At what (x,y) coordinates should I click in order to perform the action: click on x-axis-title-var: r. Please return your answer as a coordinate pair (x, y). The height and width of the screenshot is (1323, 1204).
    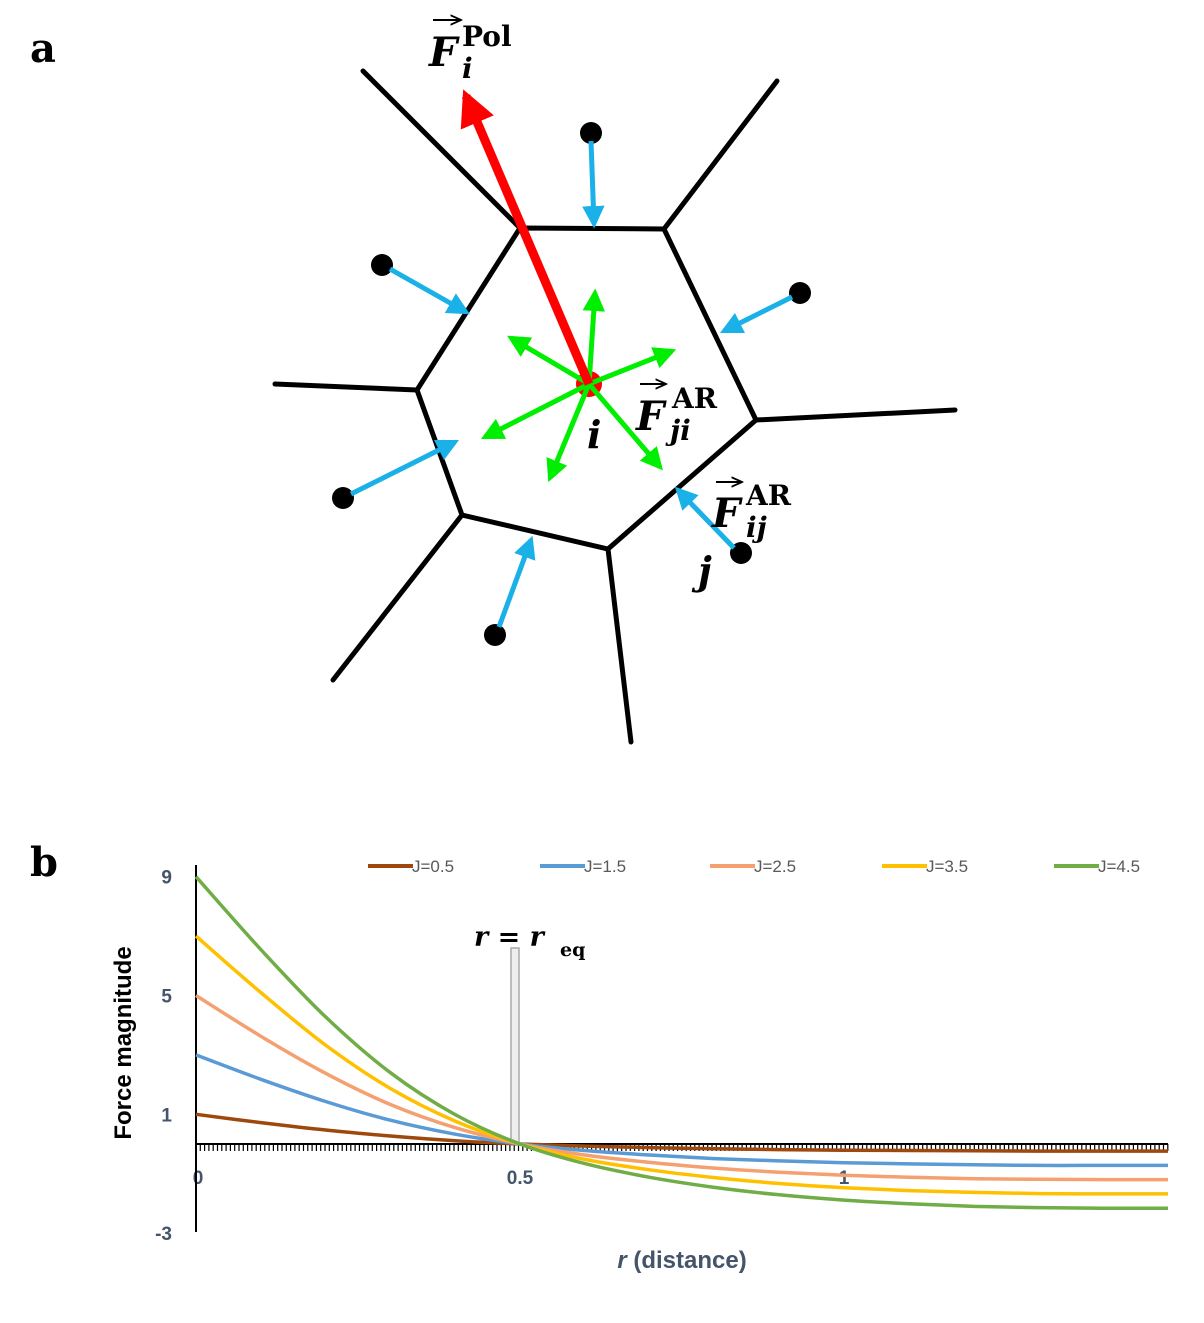
    Looking at the image, I should click on (622, 1260).